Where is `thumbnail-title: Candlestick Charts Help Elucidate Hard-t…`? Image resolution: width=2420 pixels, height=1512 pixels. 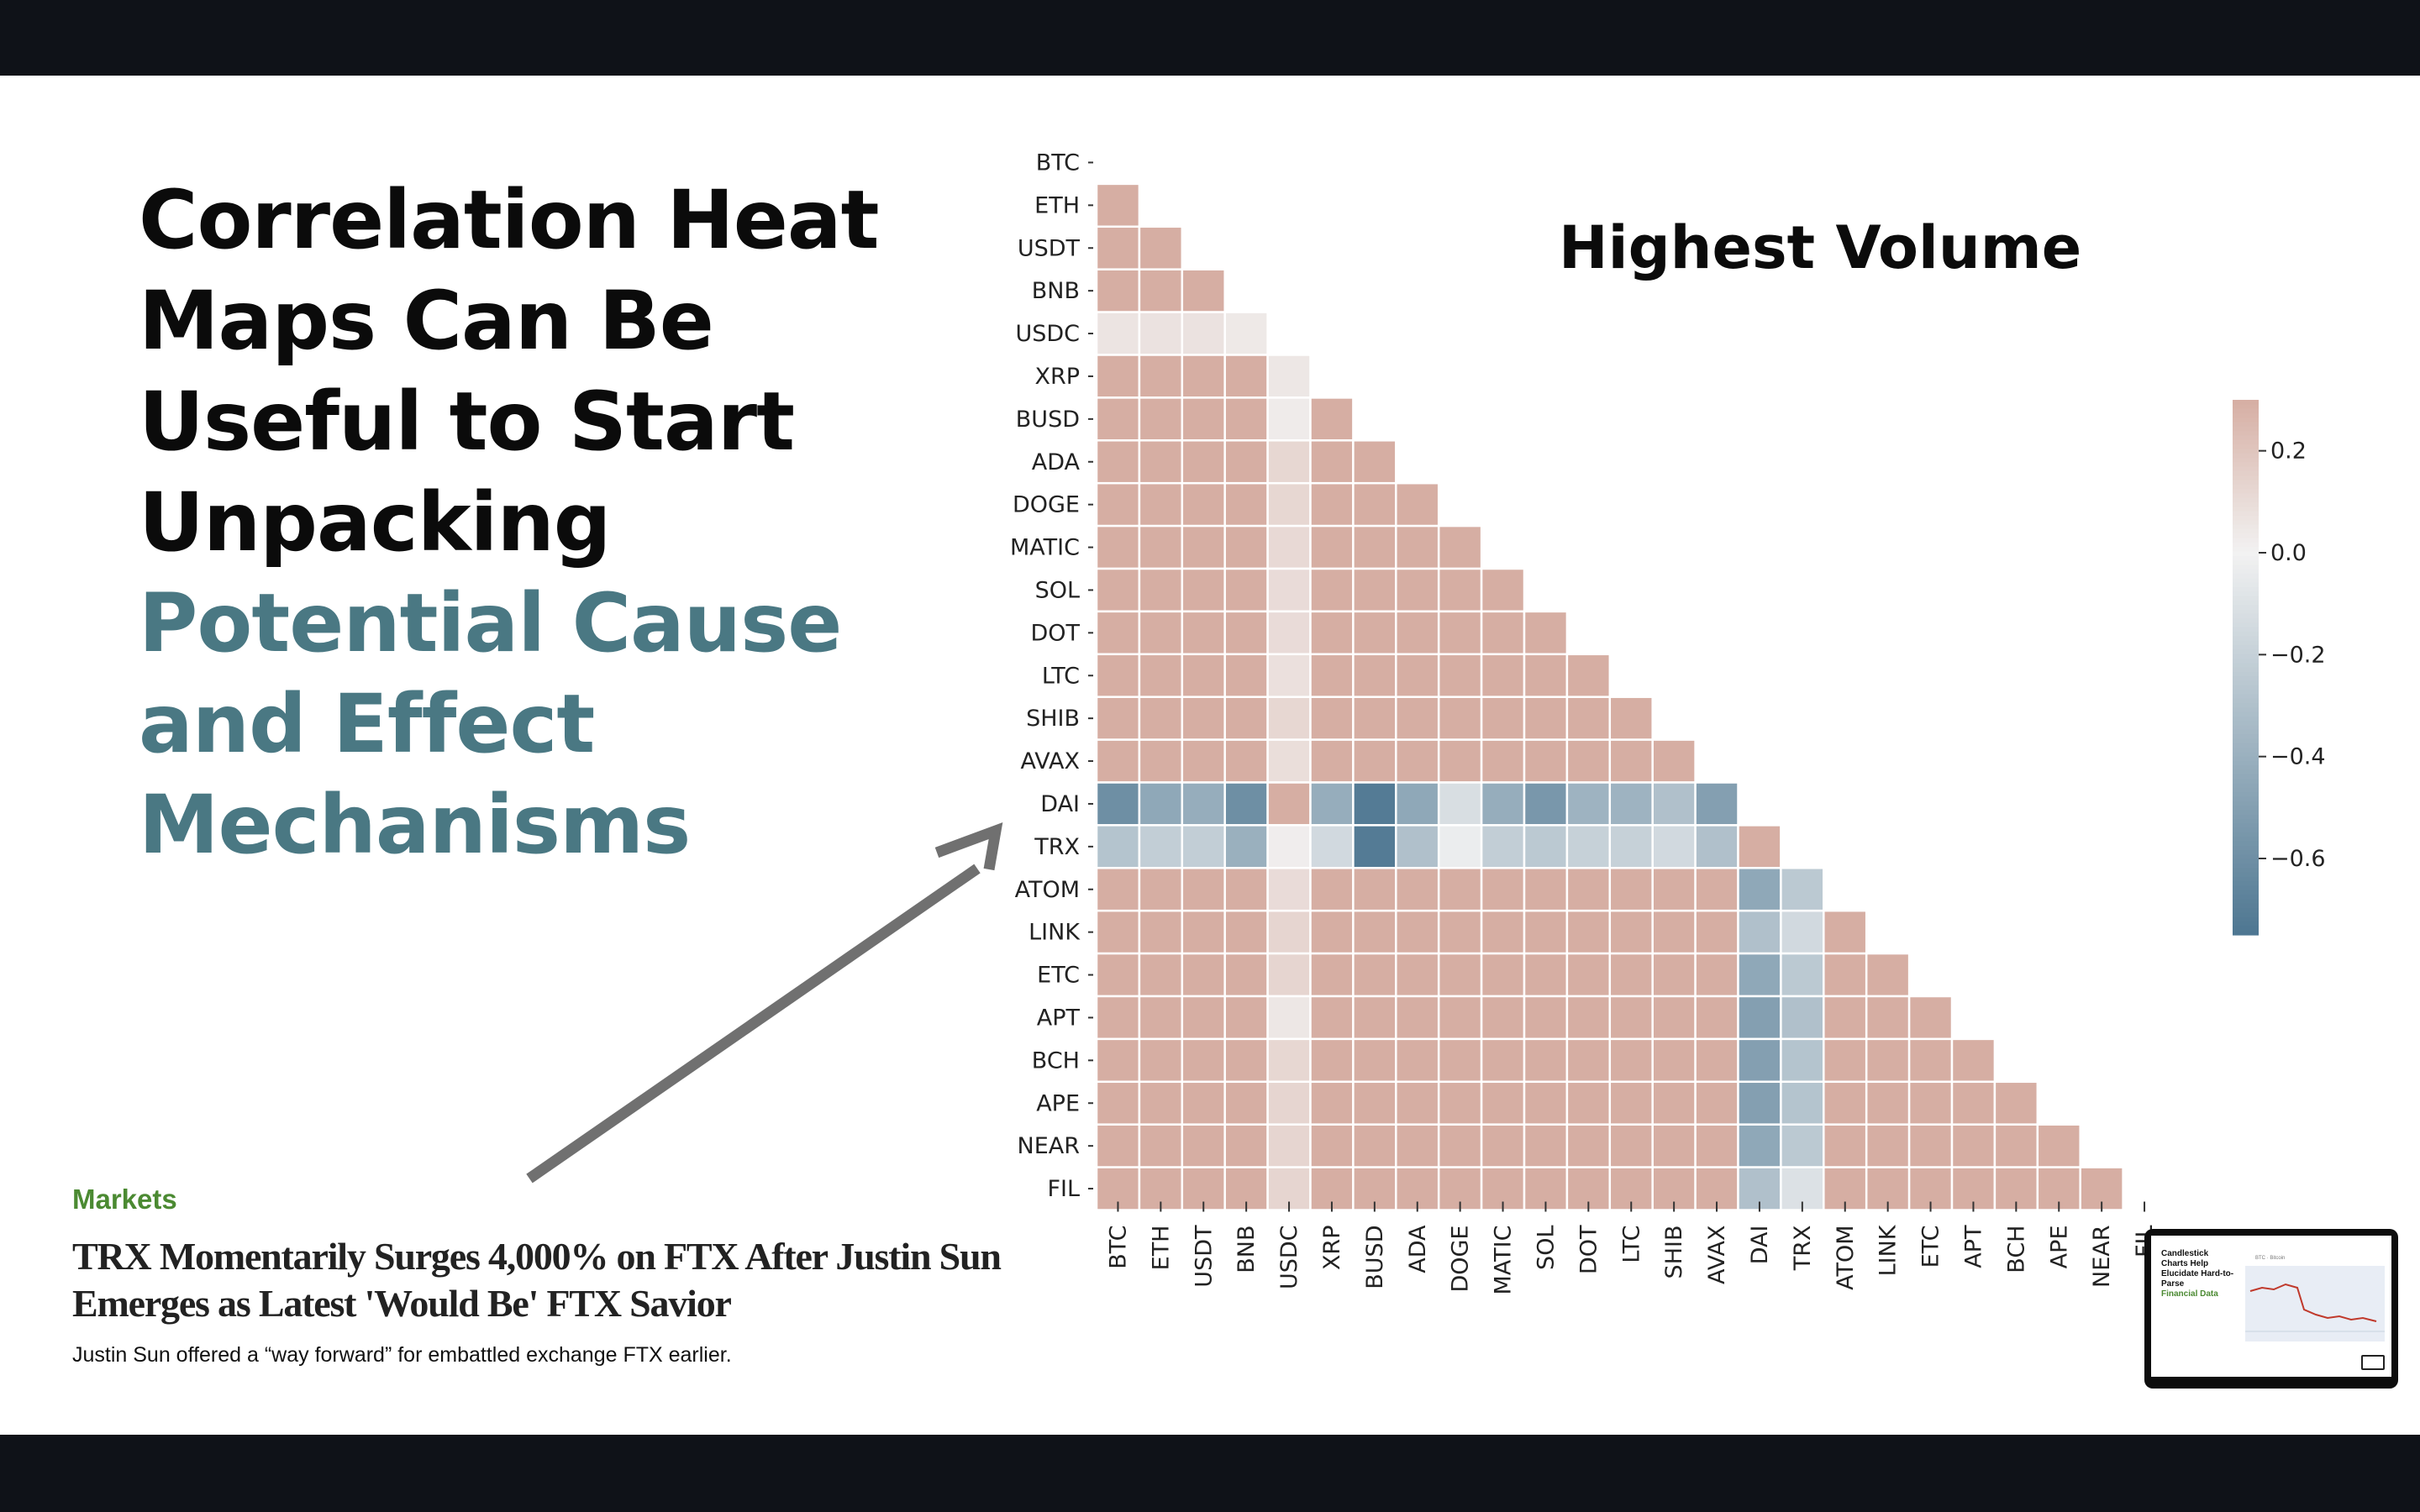 thumbnail-title: Candlestick Charts Help Elucidate Hard-t… is located at coordinates (2199, 1274).